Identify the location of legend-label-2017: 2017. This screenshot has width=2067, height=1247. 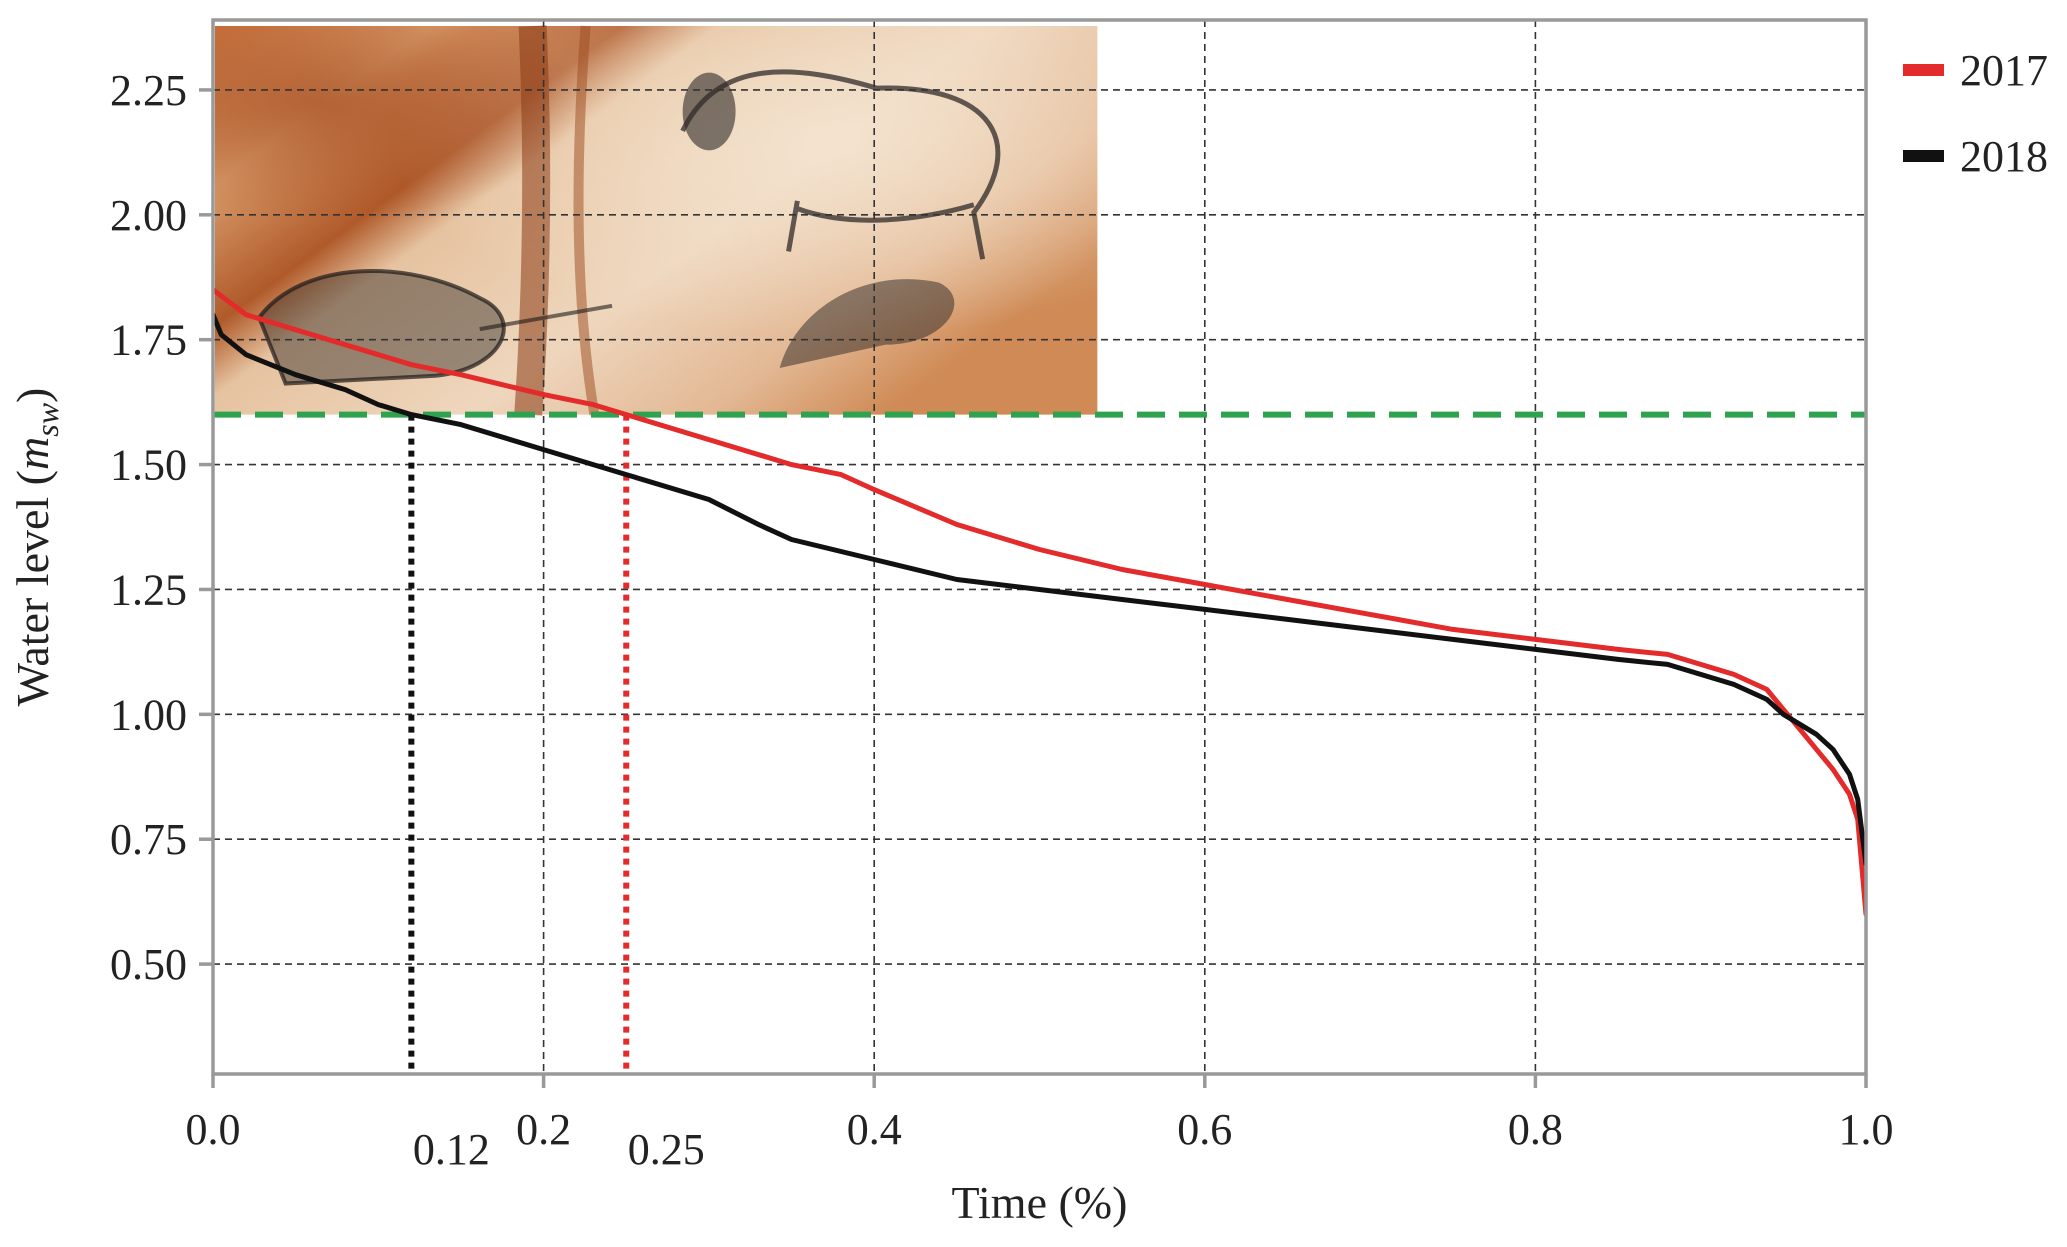
(2004, 70).